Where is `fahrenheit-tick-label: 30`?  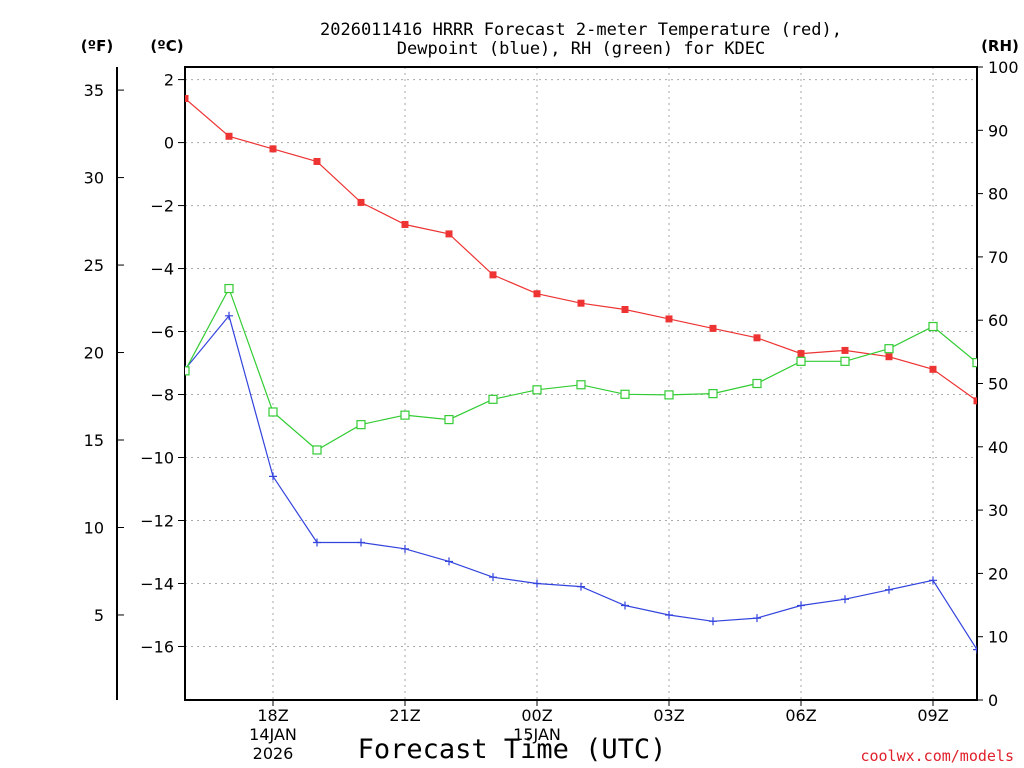
fahrenheit-tick-label: 30 is located at coordinates (94, 178).